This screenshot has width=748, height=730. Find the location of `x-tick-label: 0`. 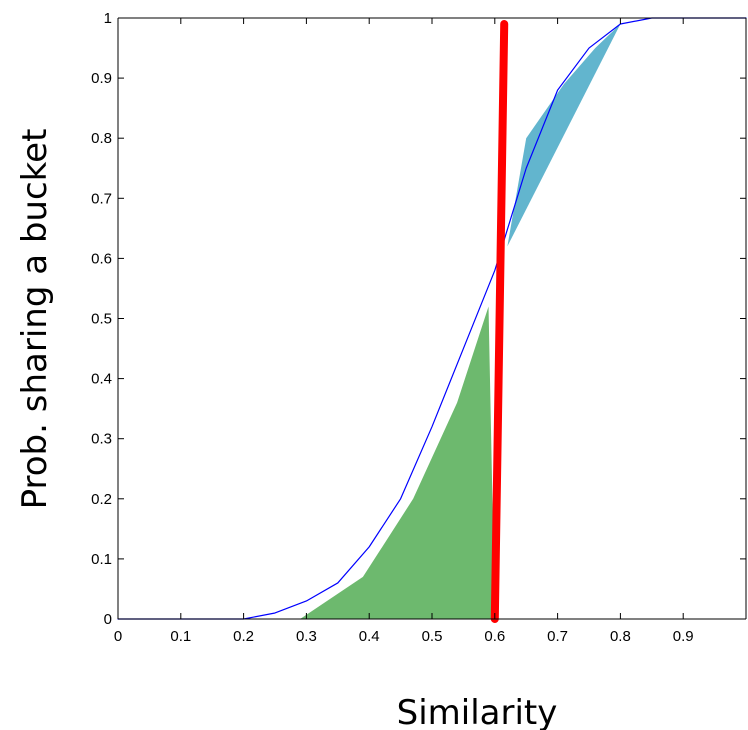

x-tick-label: 0 is located at coordinates (118, 636).